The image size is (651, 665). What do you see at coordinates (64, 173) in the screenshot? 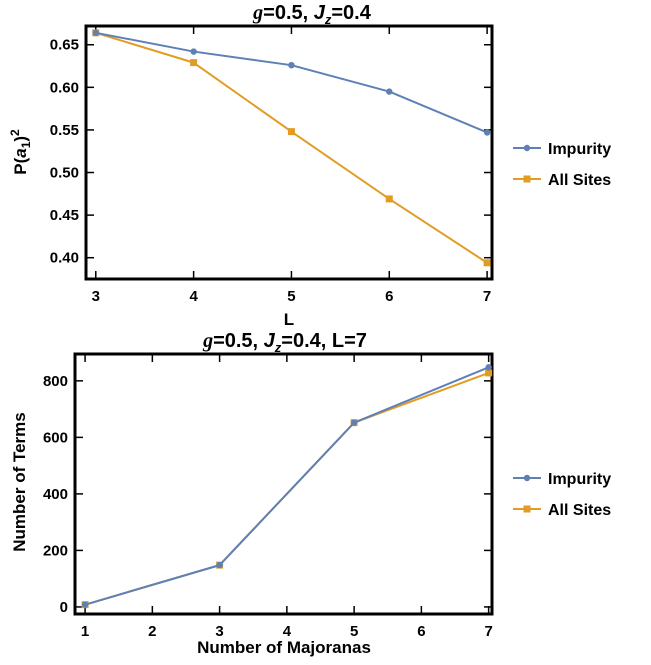
I see `y-tick-label: 0.50` at bounding box center [64, 173].